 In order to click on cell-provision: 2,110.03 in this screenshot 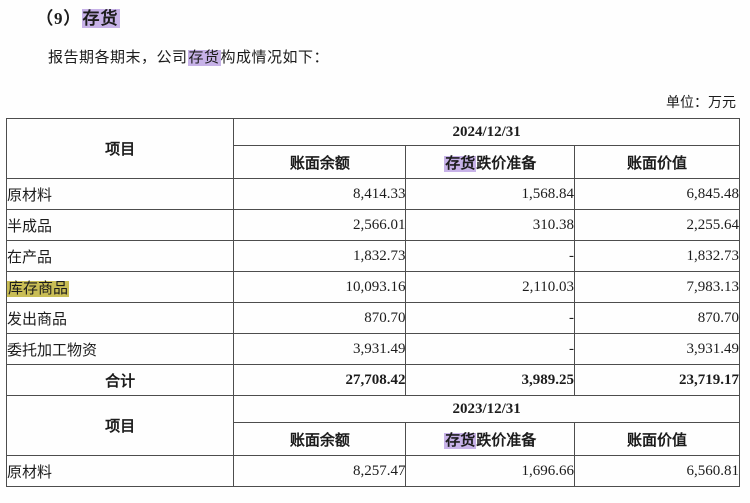, I will do `click(490, 287)`.